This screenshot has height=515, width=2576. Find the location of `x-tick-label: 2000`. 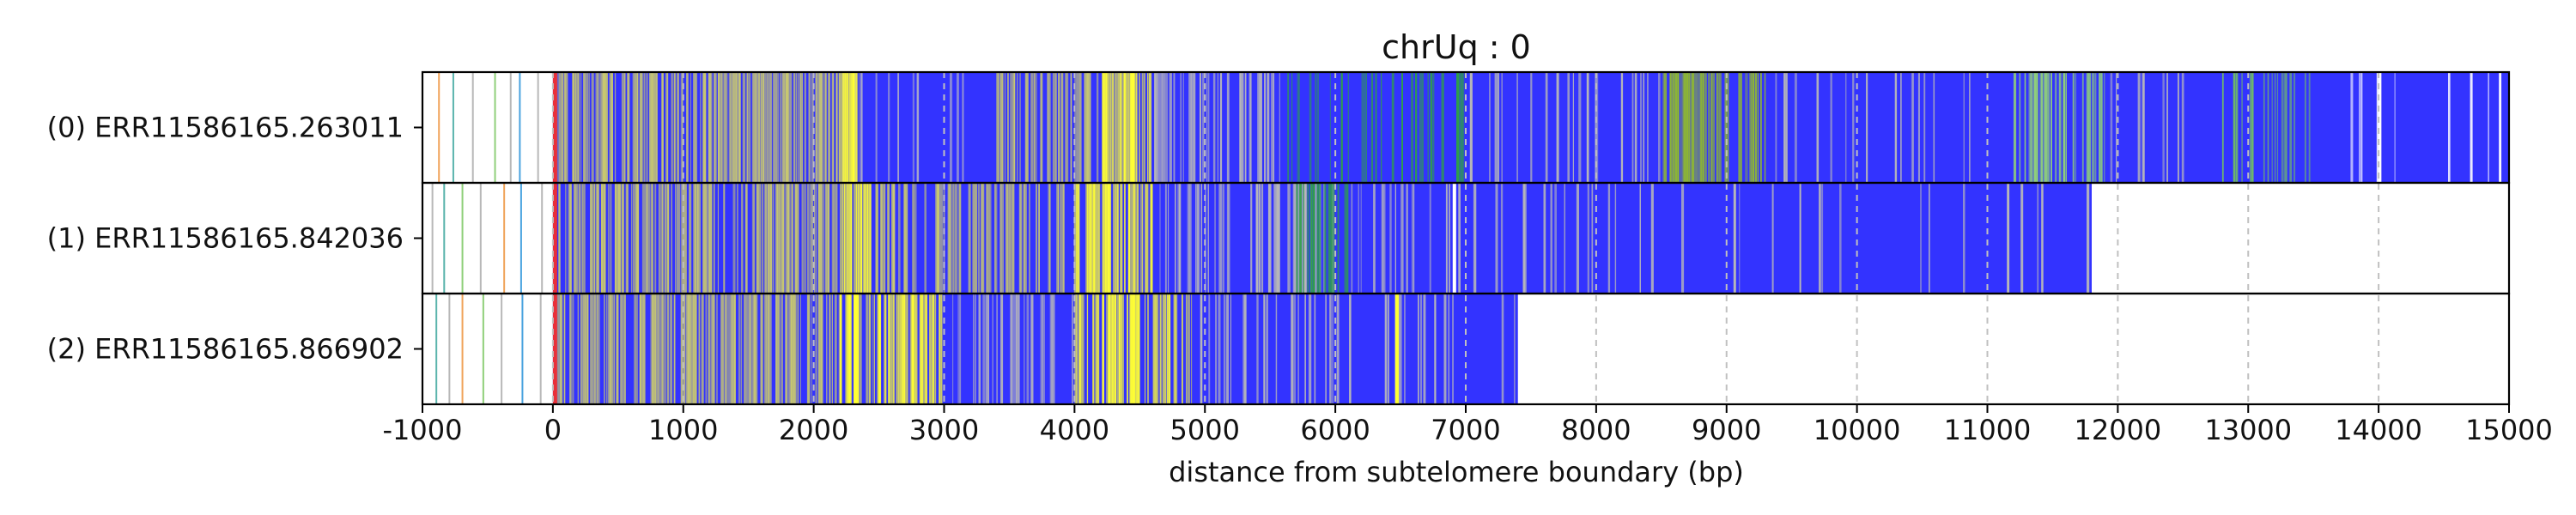

x-tick-label: 2000 is located at coordinates (813, 430).